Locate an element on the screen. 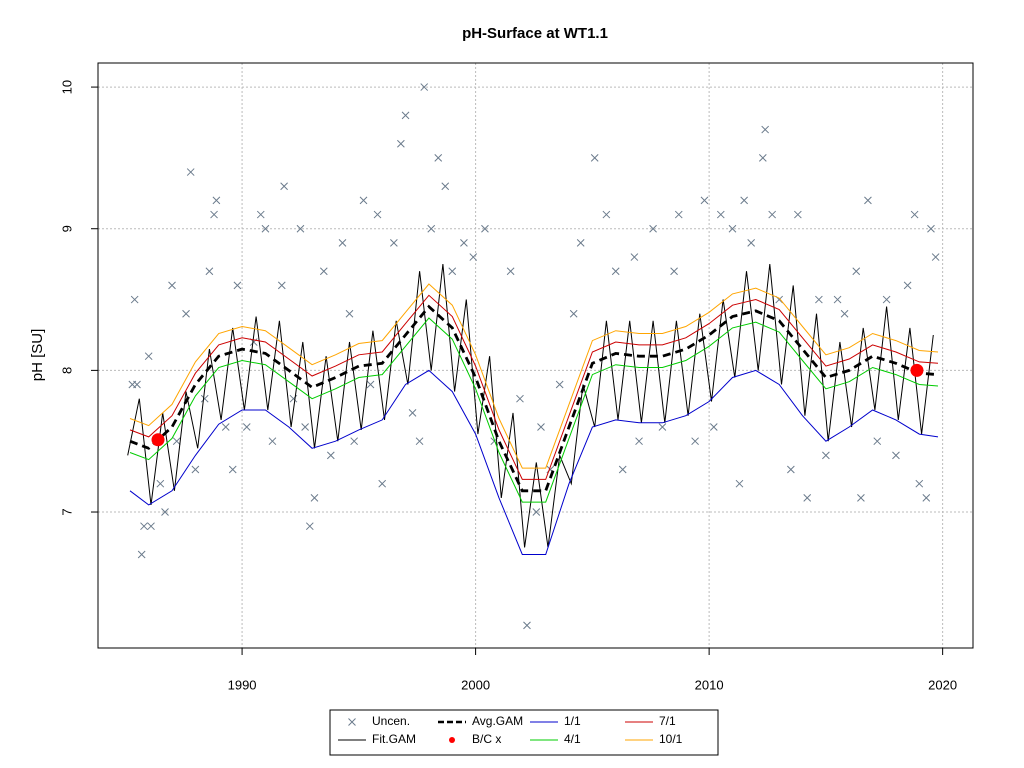 The width and height of the screenshot is (1024, 768). legend-box is located at coordinates (524, 732).